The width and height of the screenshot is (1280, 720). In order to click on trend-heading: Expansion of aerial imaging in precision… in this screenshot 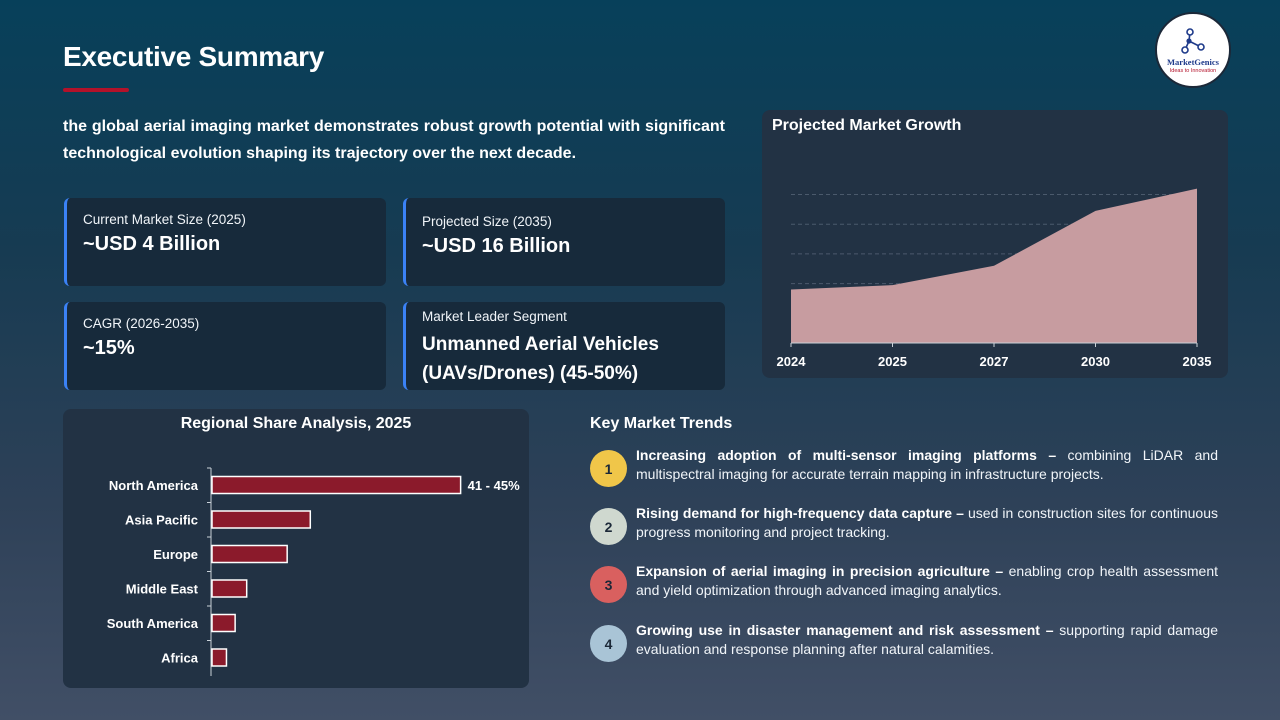, I will do `click(820, 571)`.